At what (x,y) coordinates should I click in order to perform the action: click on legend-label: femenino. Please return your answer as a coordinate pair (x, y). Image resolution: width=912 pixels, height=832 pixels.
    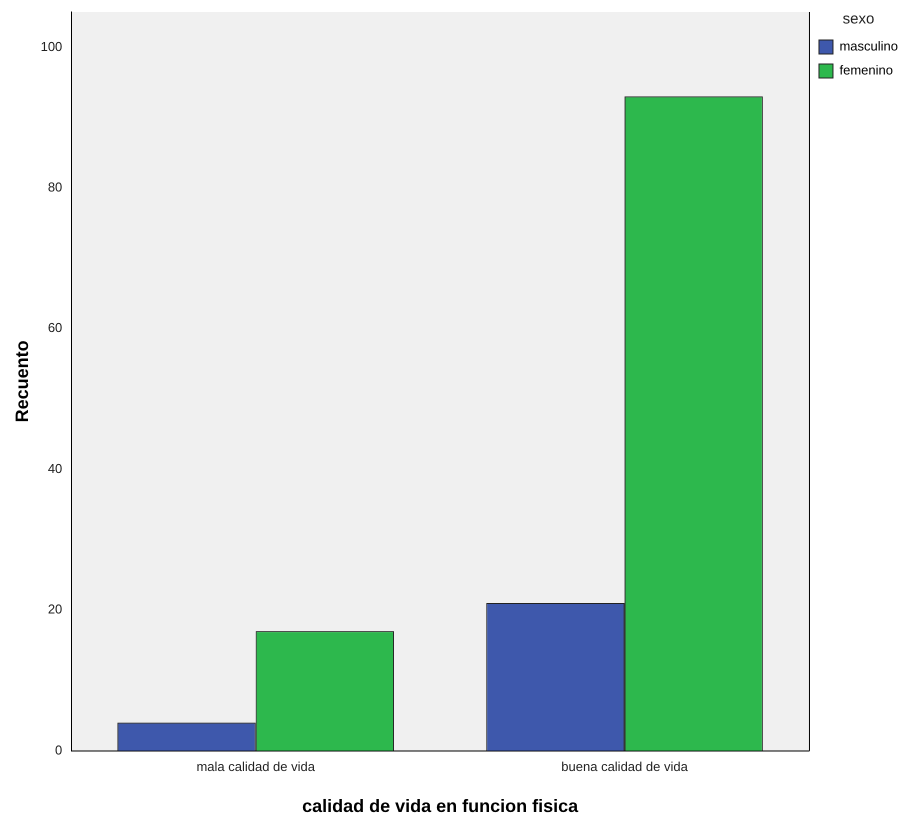
    Looking at the image, I should click on (866, 70).